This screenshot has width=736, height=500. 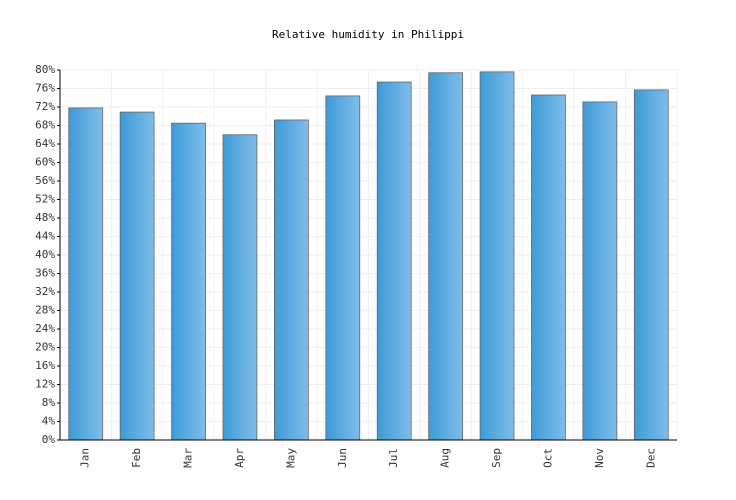 What do you see at coordinates (650, 458) in the screenshot?
I see `x-tick-label: Dec` at bounding box center [650, 458].